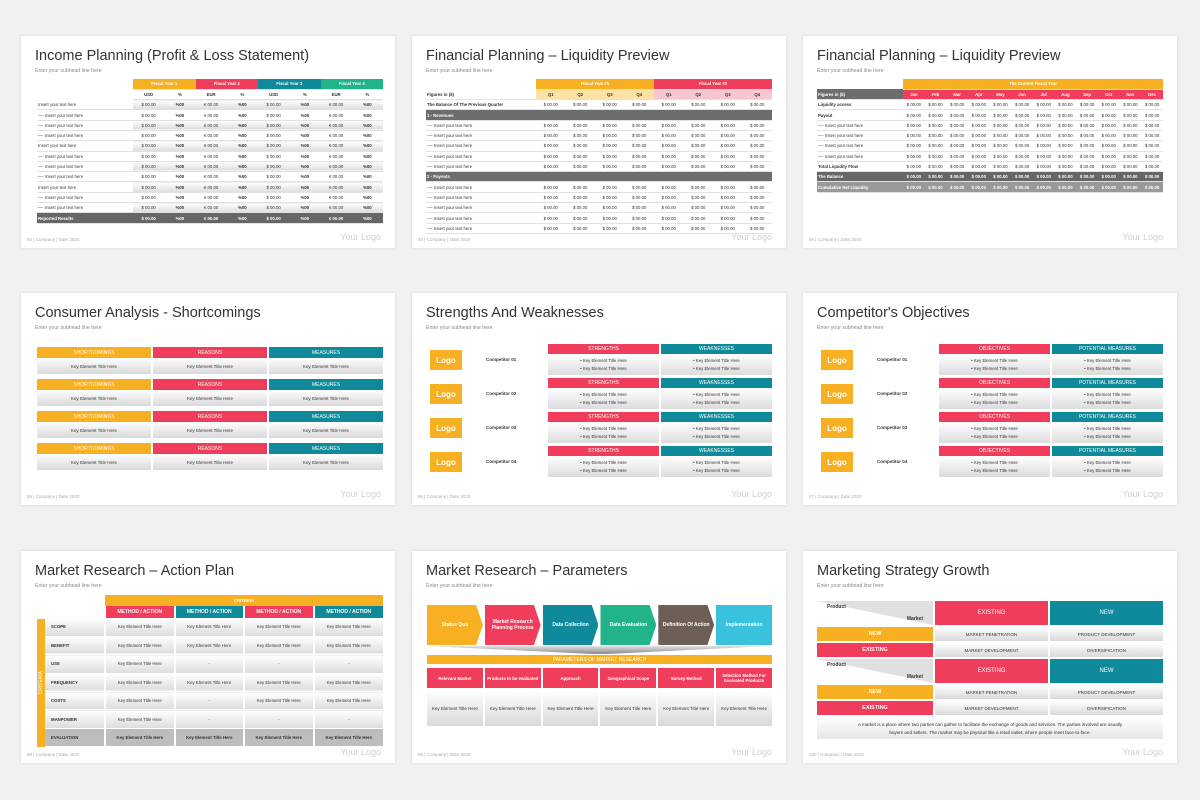 Image resolution: width=1200 pixels, height=800 pixels. What do you see at coordinates (860, 95) in the screenshot?
I see `figures-label: Figures in ($)` at bounding box center [860, 95].